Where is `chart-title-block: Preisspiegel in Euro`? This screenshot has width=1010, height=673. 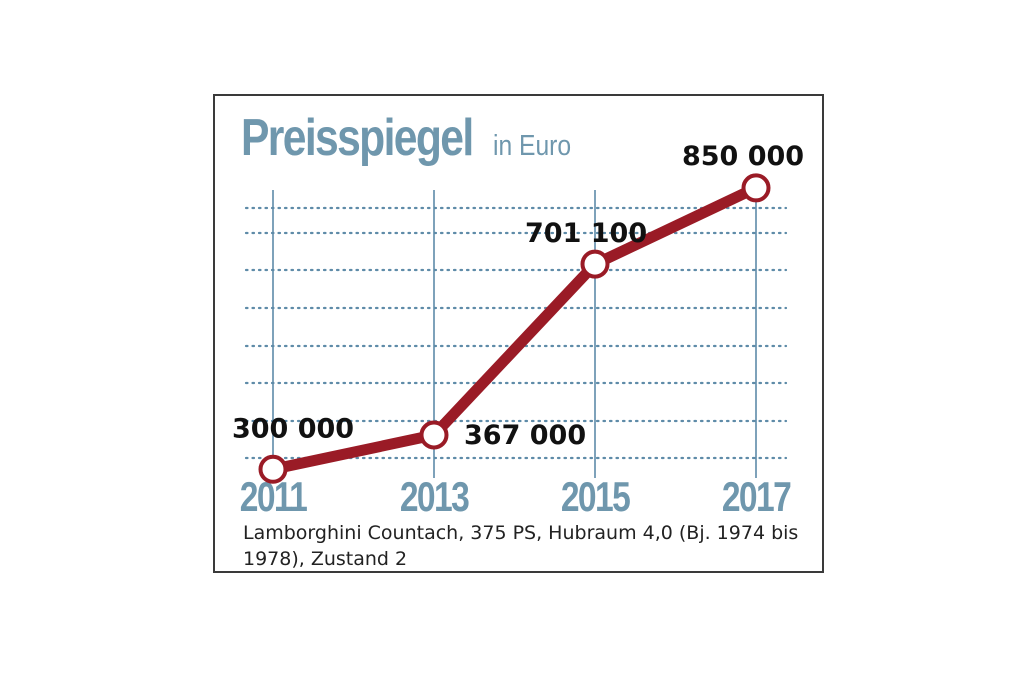
chart-title-block: Preisspiegel in Euro is located at coordinates (406, 138).